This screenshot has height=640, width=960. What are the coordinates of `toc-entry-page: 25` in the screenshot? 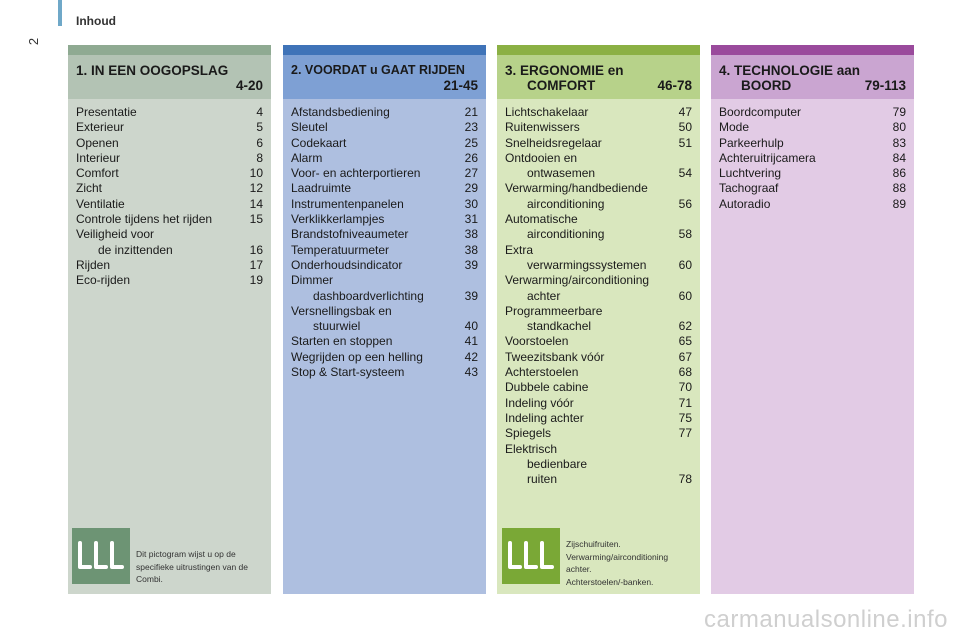 It's located at (471, 142).